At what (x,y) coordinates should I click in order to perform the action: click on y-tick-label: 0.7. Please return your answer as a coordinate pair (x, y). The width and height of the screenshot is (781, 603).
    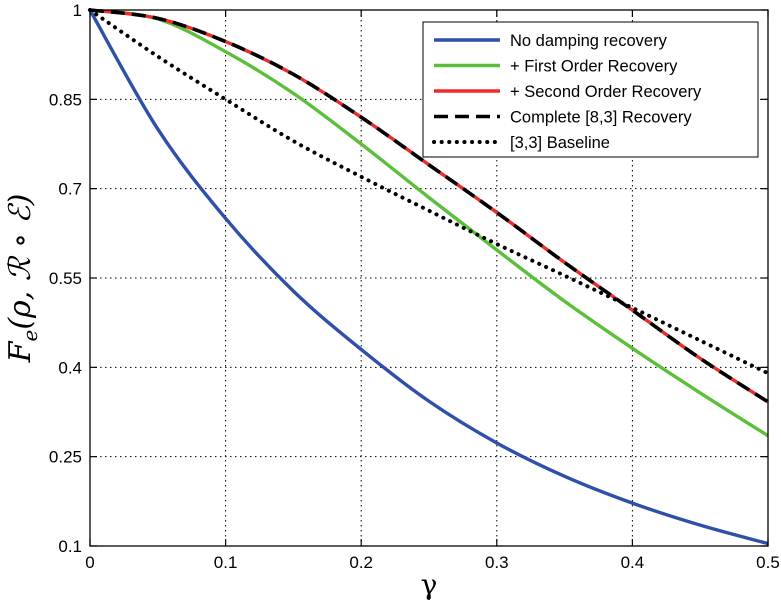
    Looking at the image, I should click on (70, 189).